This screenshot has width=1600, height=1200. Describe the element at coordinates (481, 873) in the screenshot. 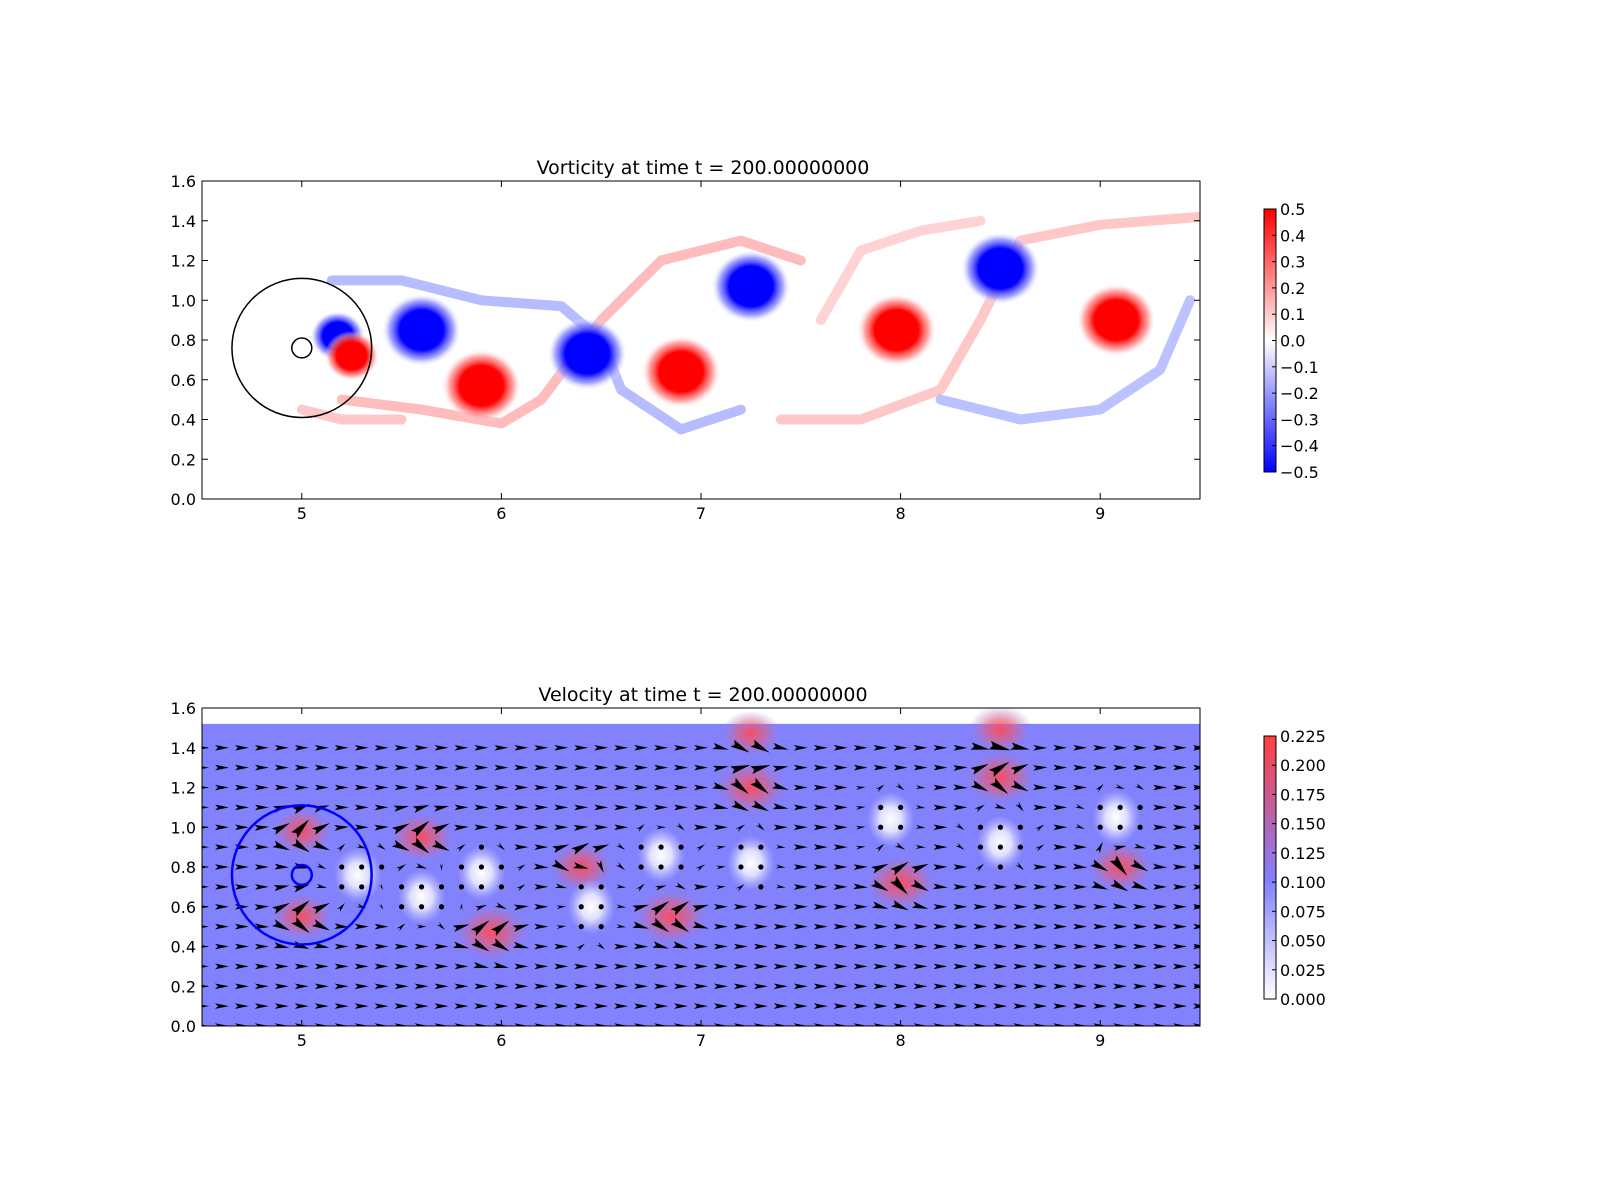

I see `slow-flow-region` at that location.